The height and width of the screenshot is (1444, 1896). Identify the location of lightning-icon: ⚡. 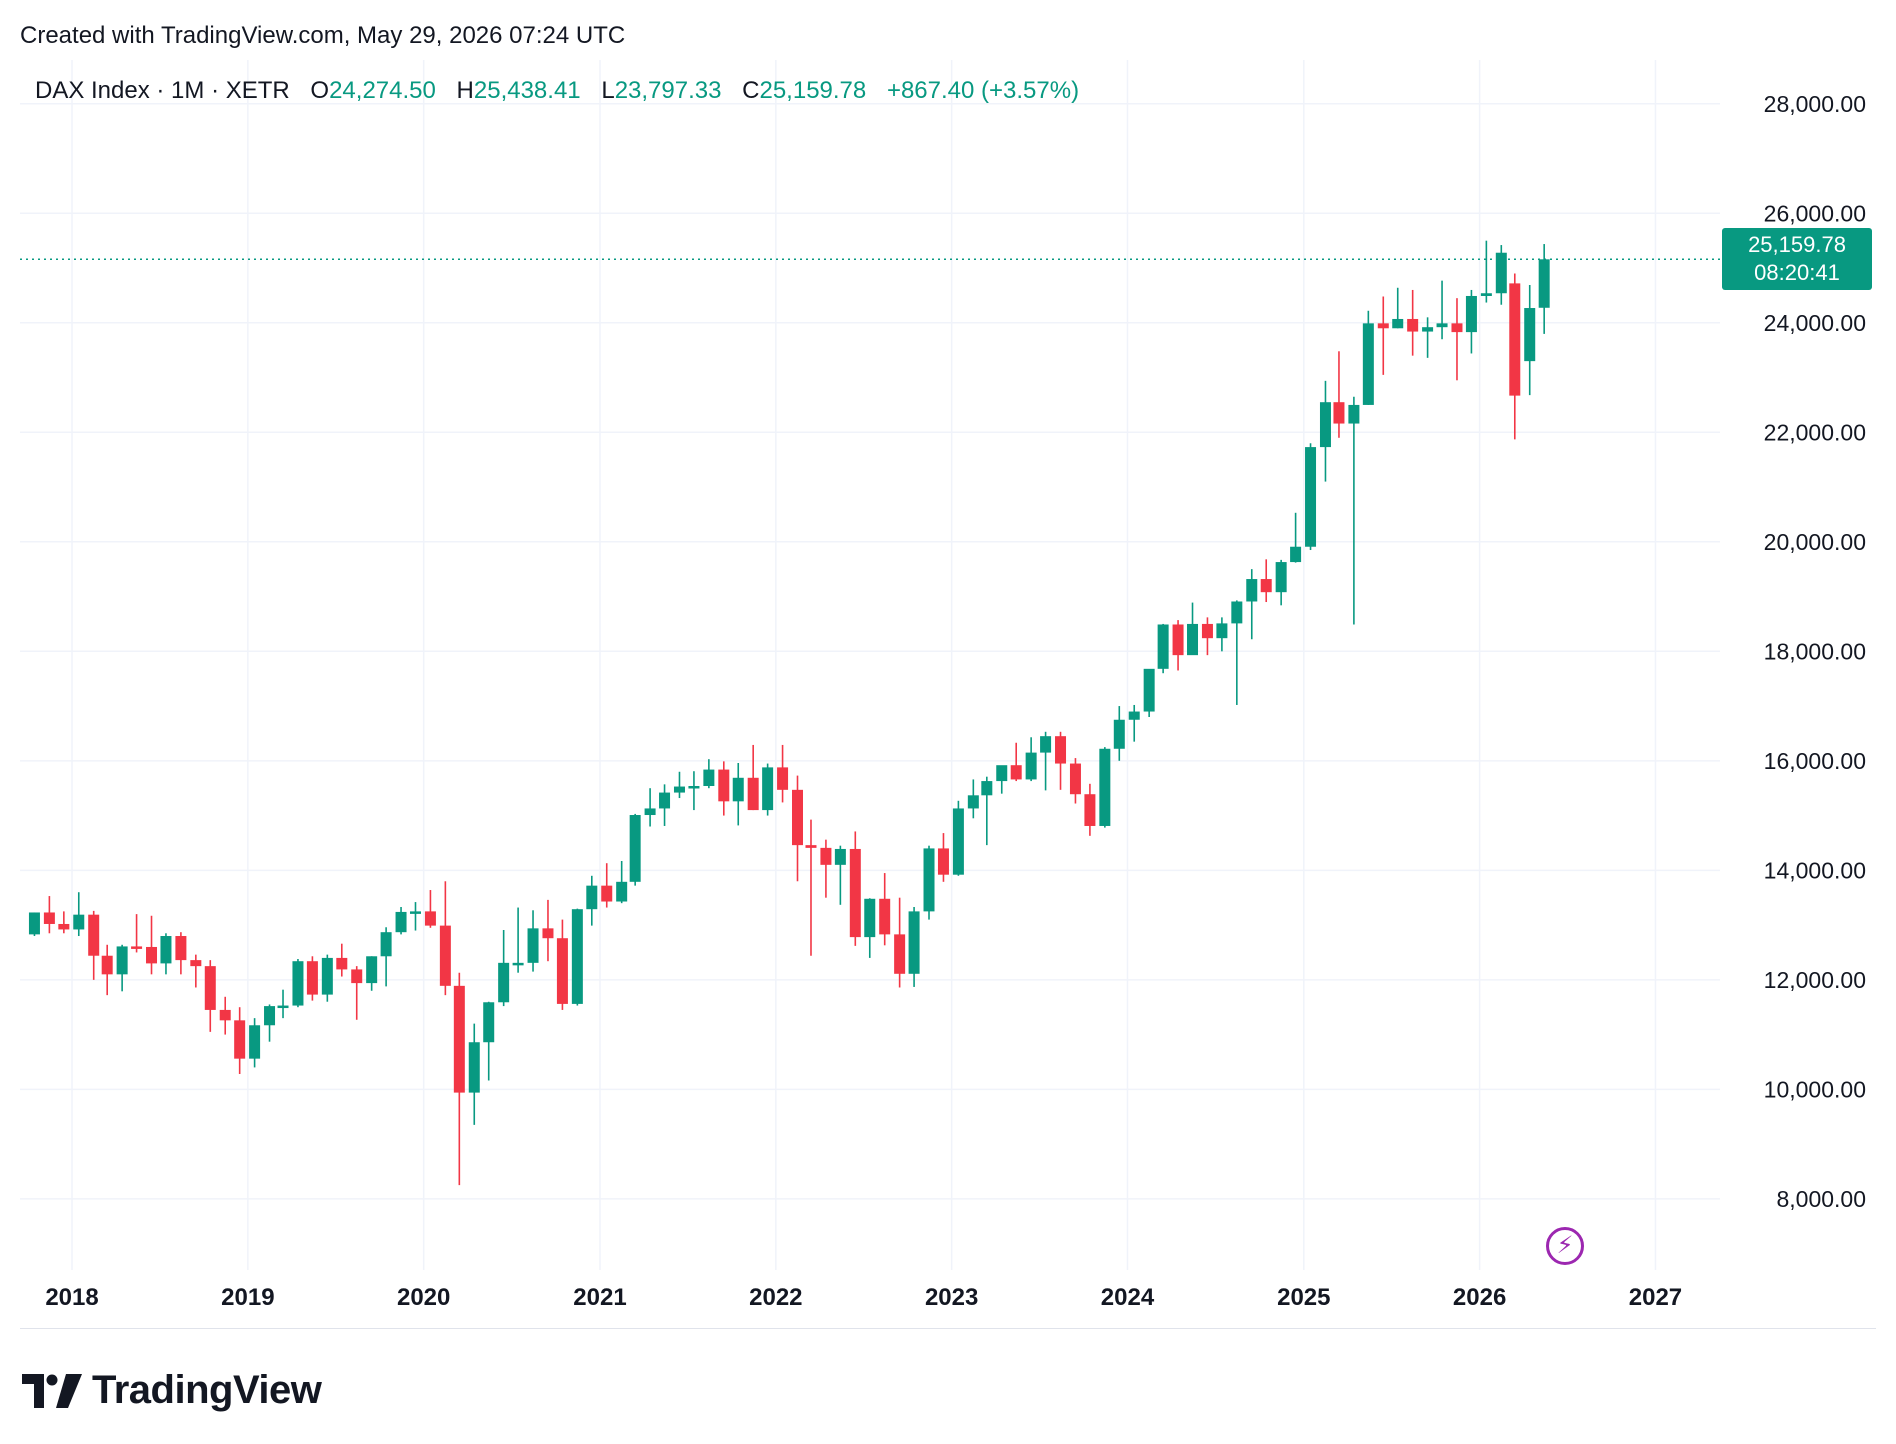
(1565, 1246).